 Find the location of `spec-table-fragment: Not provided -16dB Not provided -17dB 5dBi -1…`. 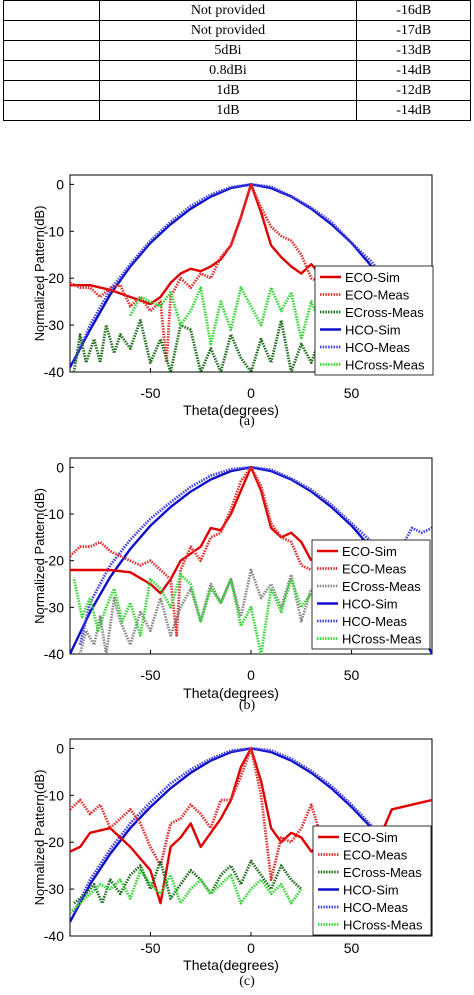

spec-table-fragment: Not provided -16dB Not provided -17dB 5dBi -1… is located at coordinates (237, 60).